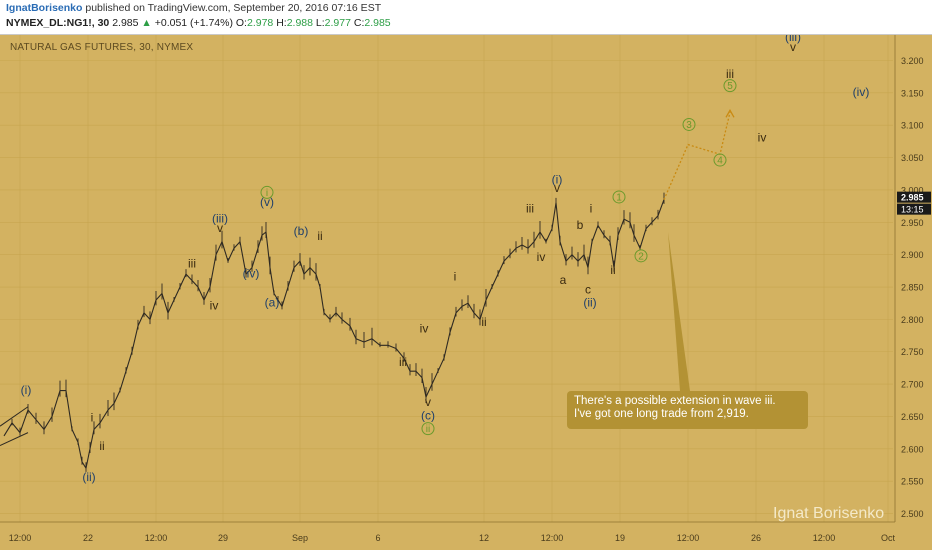 The image size is (932, 550). I want to click on y-tick-label: 3.100, so click(912, 126).